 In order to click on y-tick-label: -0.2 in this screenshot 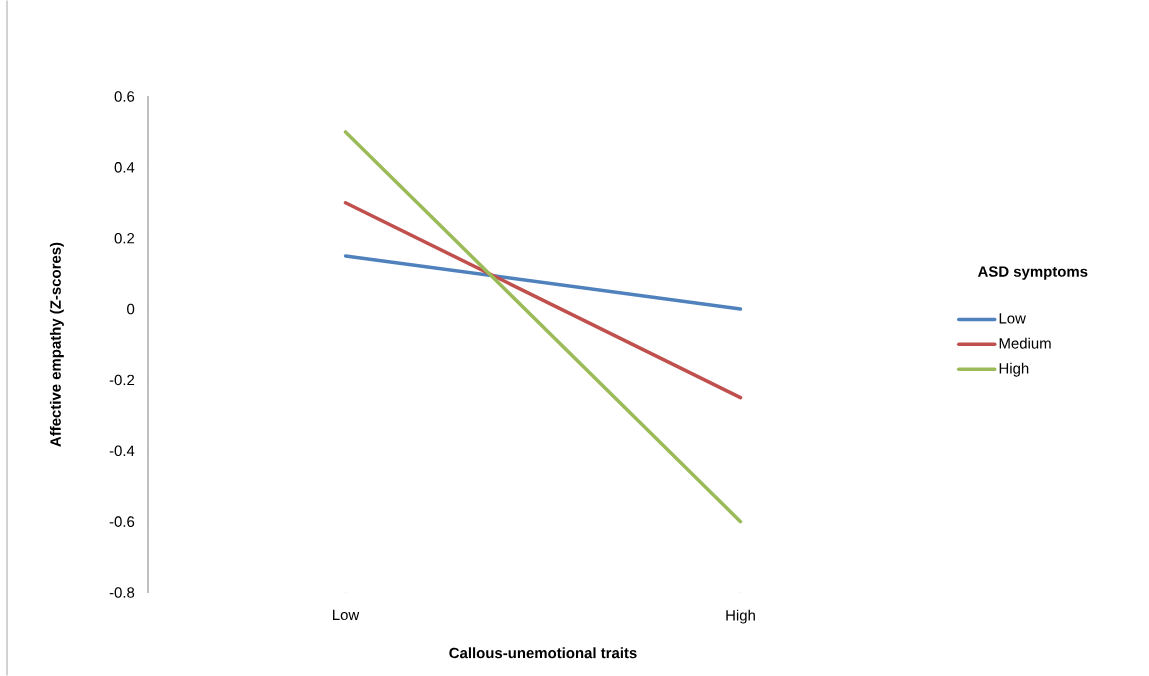, I will do `click(122, 380)`.